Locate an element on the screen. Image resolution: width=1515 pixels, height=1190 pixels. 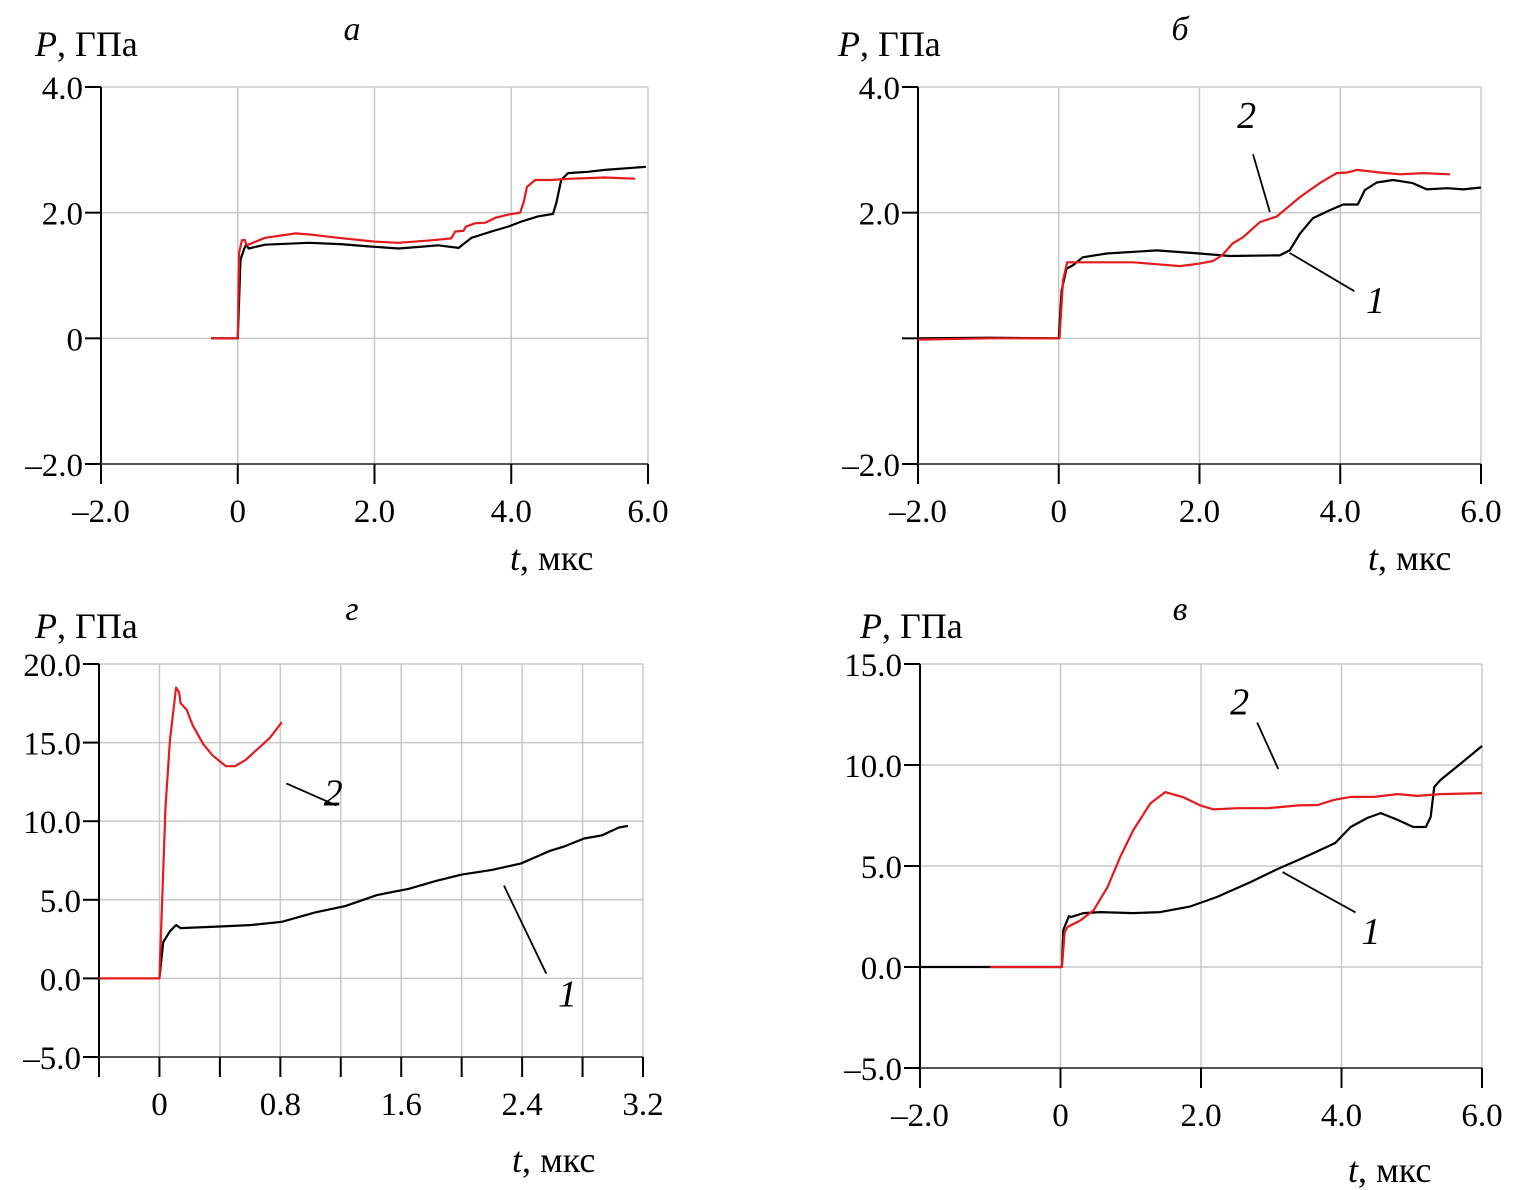
panel-letter: б is located at coordinates (1180, 29).